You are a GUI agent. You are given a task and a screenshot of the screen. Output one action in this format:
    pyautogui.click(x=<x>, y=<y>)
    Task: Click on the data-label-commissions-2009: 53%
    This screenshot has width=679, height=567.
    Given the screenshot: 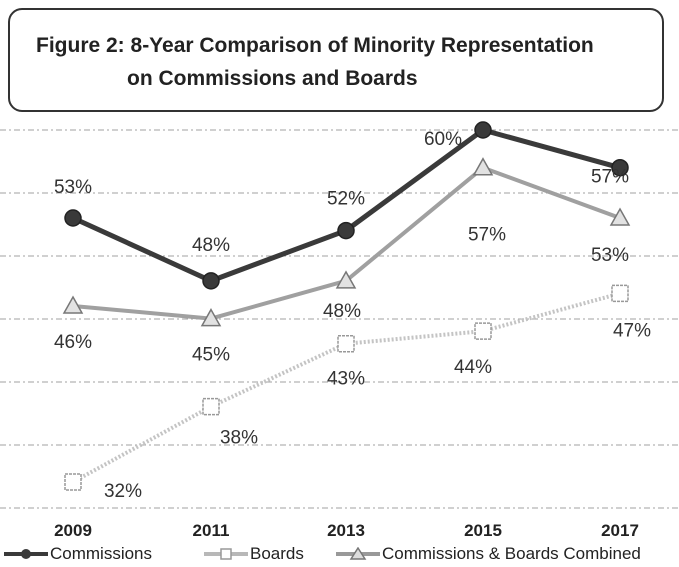 What is the action you would take?
    pyautogui.click(x=73, y=187)
    